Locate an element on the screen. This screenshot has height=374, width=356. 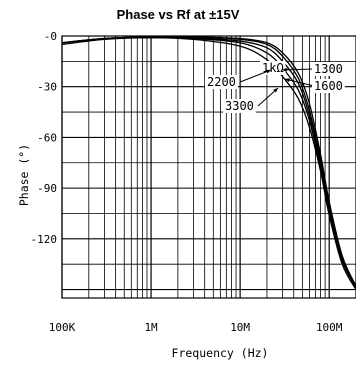
y-tick-label-0: -0 is located at coordinates (50, 36).